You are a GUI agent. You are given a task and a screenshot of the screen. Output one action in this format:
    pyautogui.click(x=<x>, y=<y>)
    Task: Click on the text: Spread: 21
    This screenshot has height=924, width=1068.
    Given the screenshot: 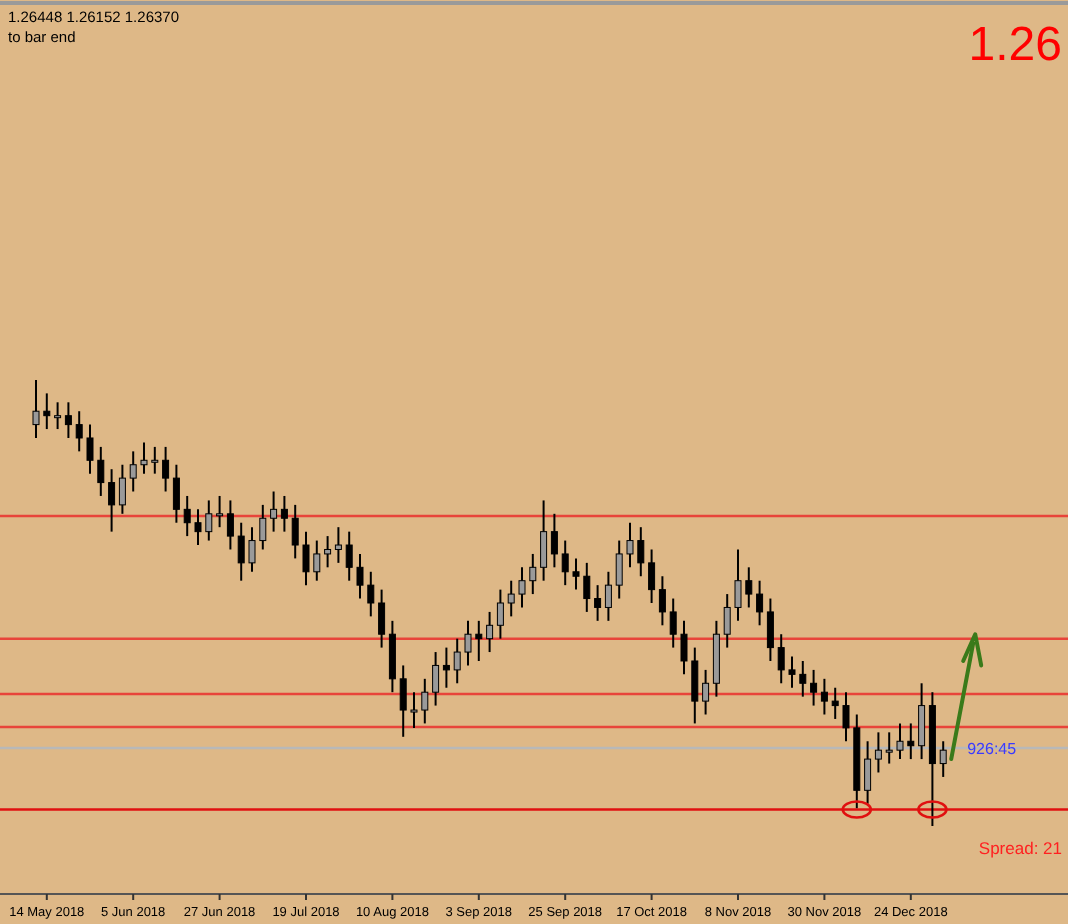 What is the action you would take?
    pyautogui.click(x=1020, y=848)
    